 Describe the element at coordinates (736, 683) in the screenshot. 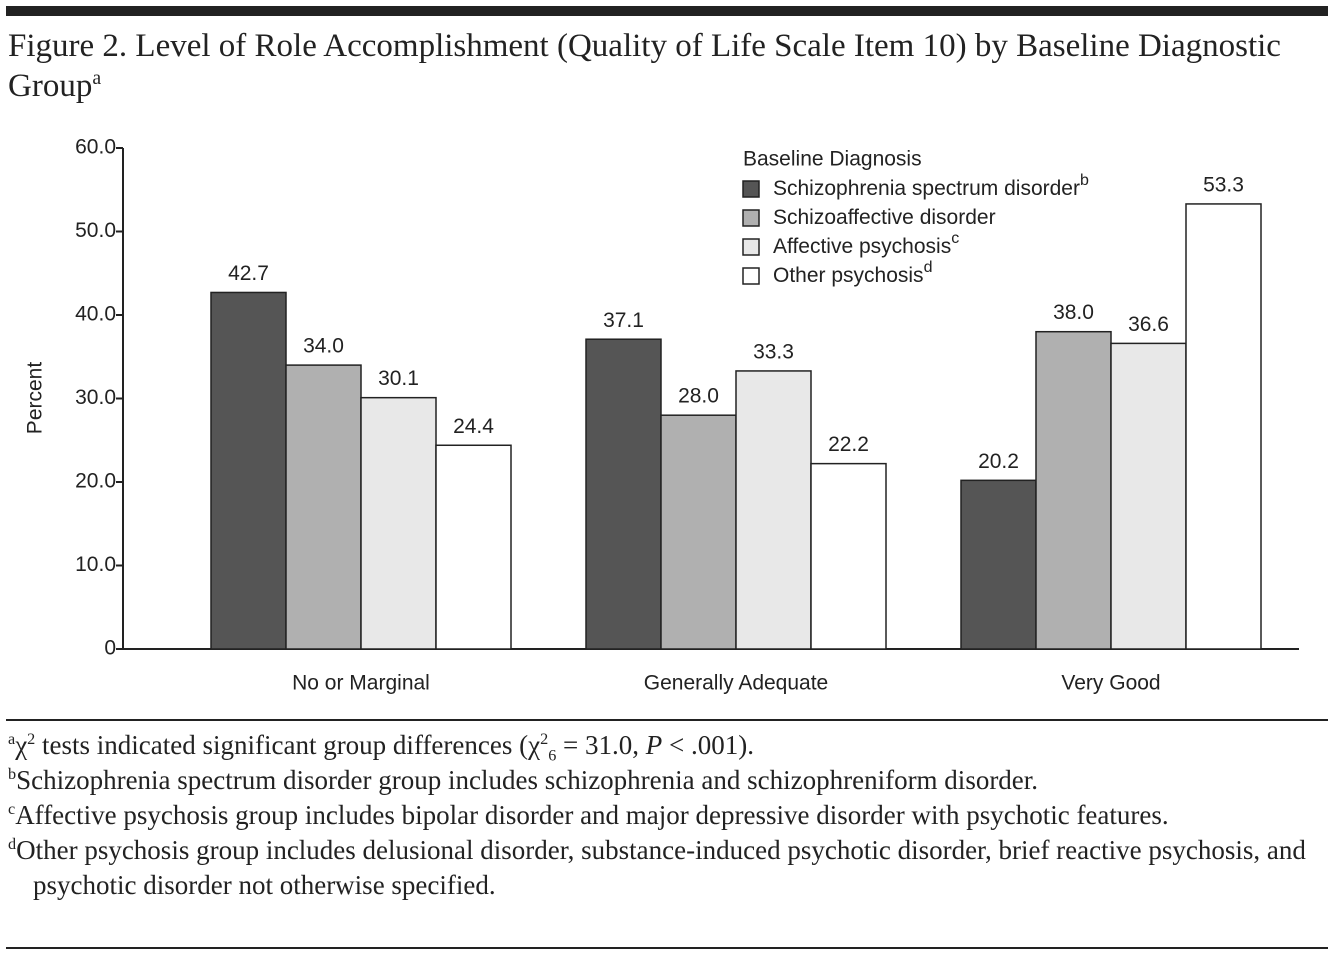

I see `x-tick-label: Generally Adequate` at that location.